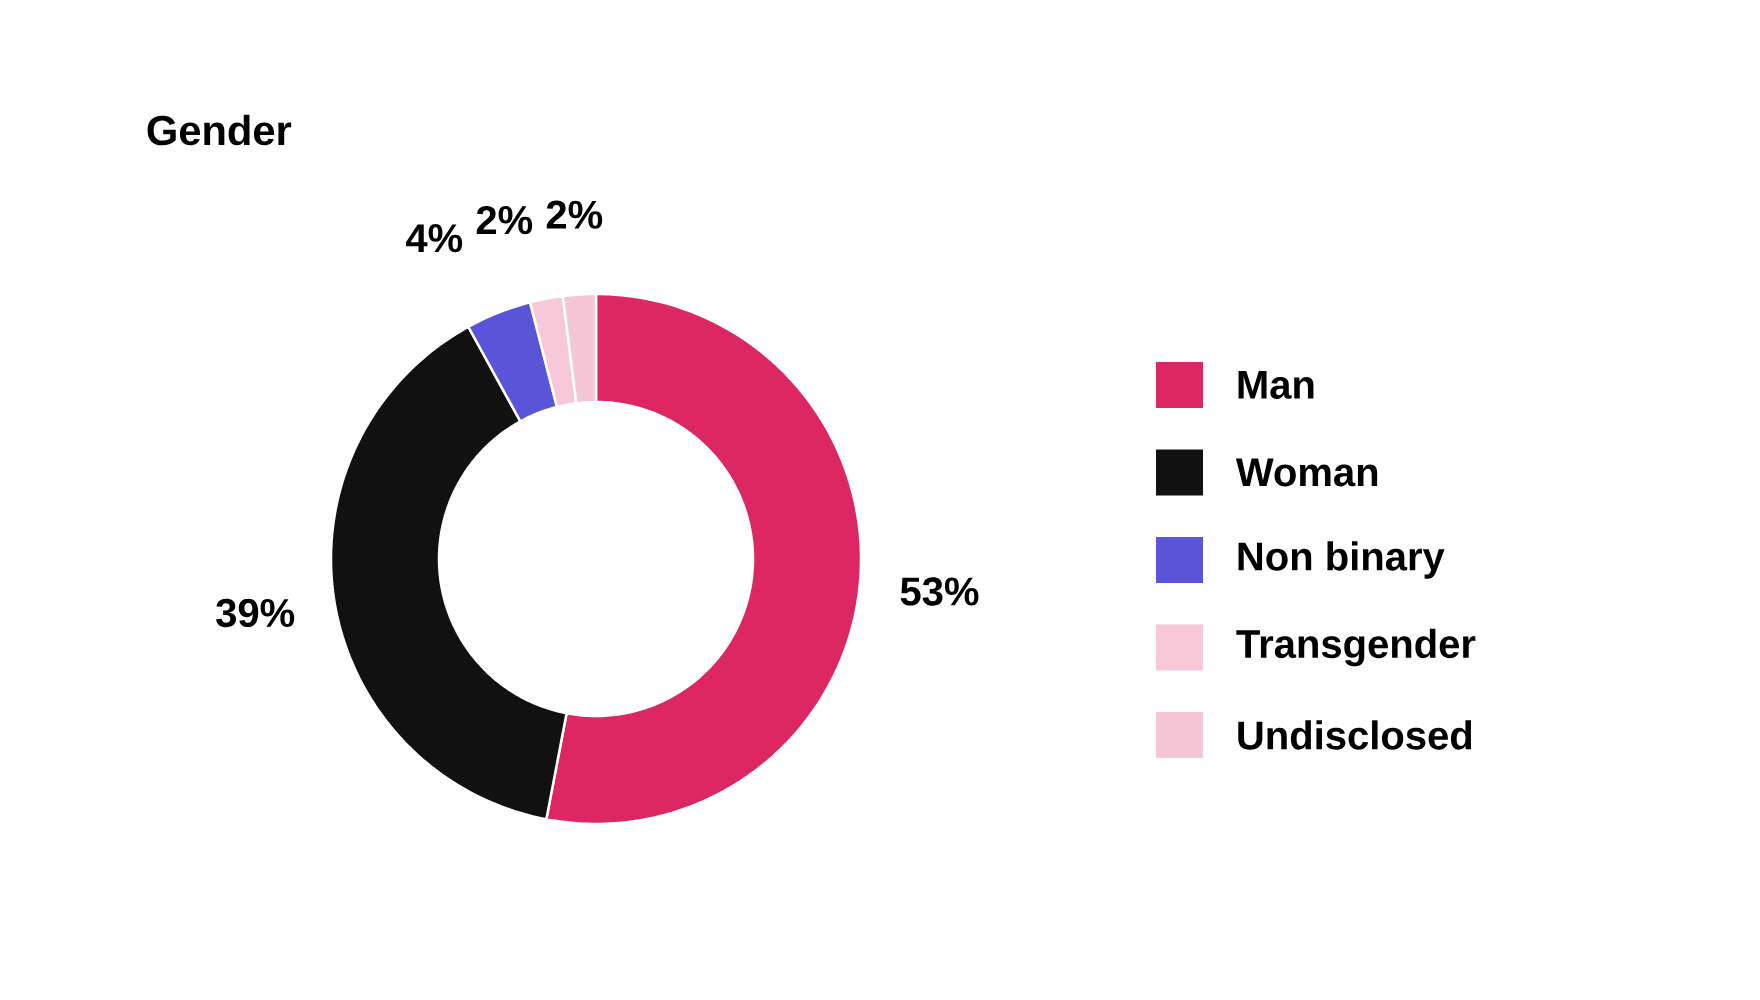  Describe the element at coordinates (434, 238) in the screenshot. I see `data-label: 4%` at that location.